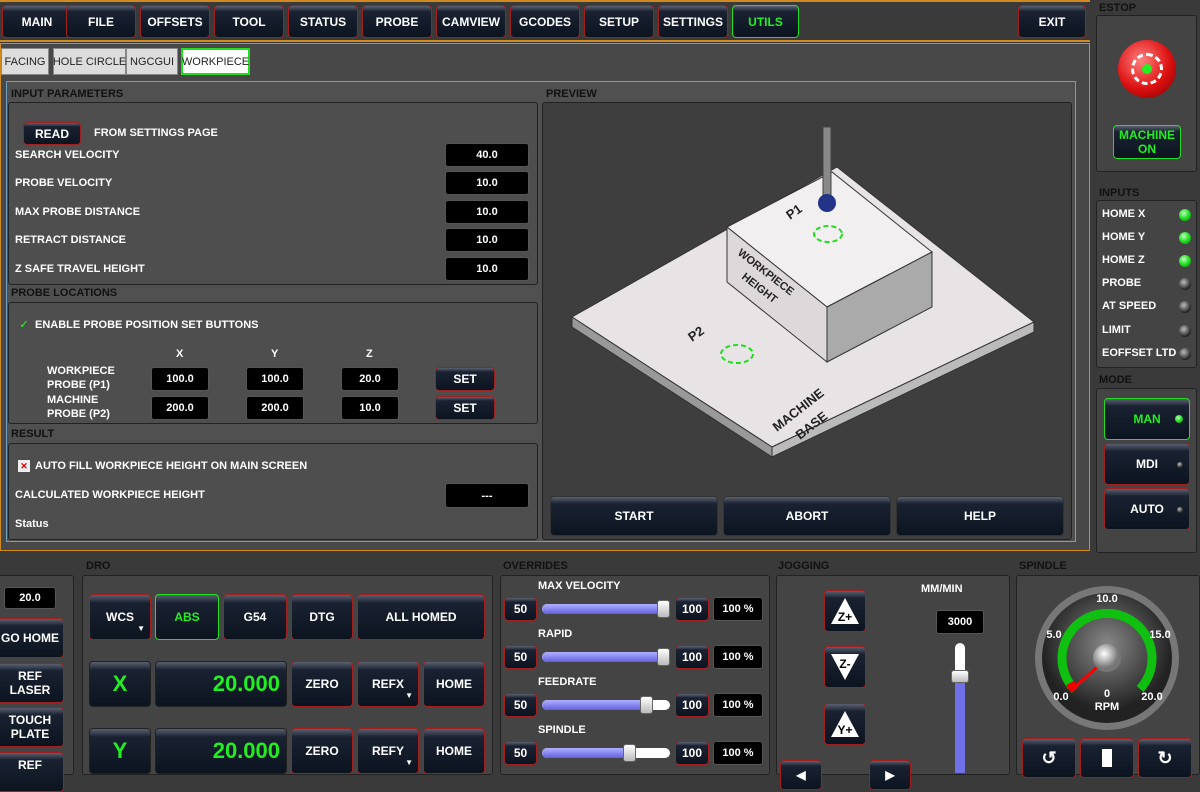 This screenshot has height=792, width=1200. What do you see at coordinates (1115, 380) in the screenshot?
I see `mode-title: MODE` at bounding box center [1115, 380].